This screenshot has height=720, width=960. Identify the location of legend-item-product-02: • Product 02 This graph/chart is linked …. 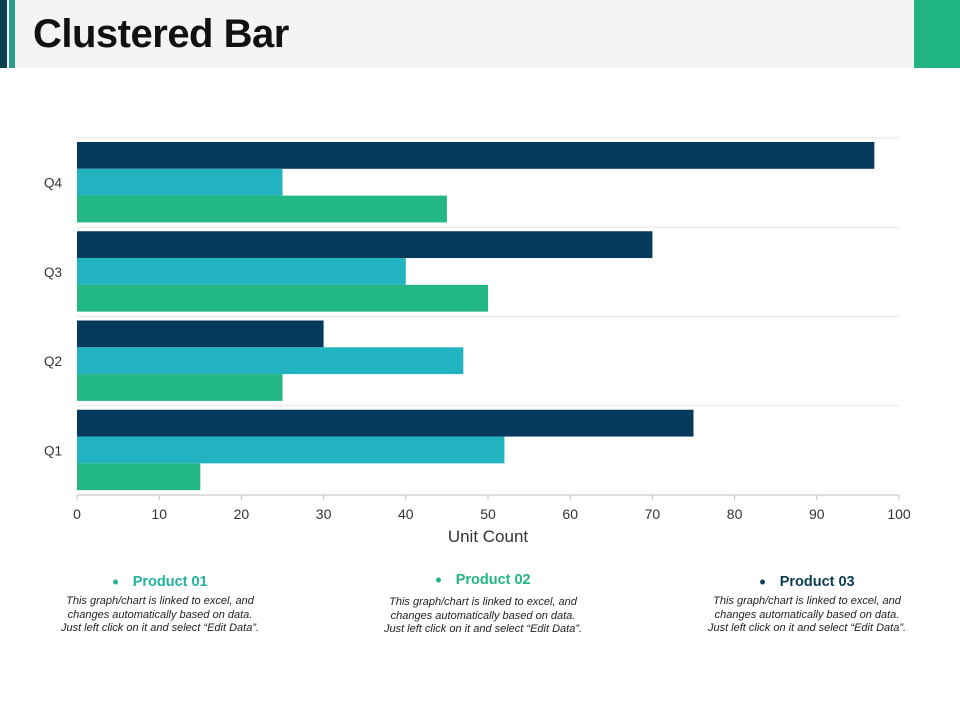
(483, 603).